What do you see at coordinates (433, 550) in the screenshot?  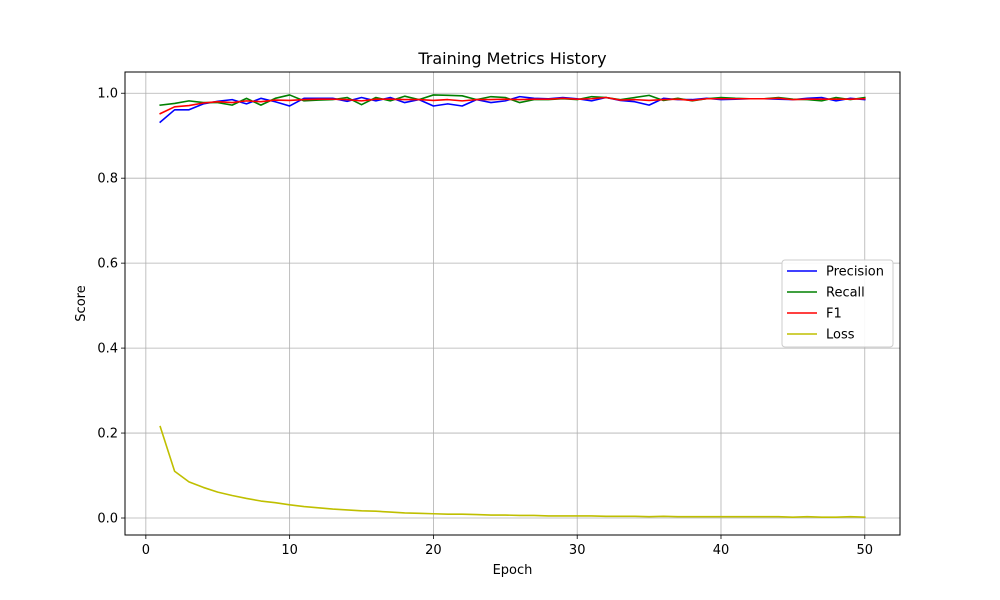 I see `x-tick-label: 20` at bounding box center [433, 550].